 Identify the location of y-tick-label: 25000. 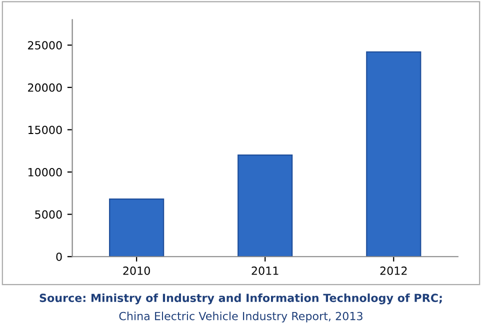
(45, 45).